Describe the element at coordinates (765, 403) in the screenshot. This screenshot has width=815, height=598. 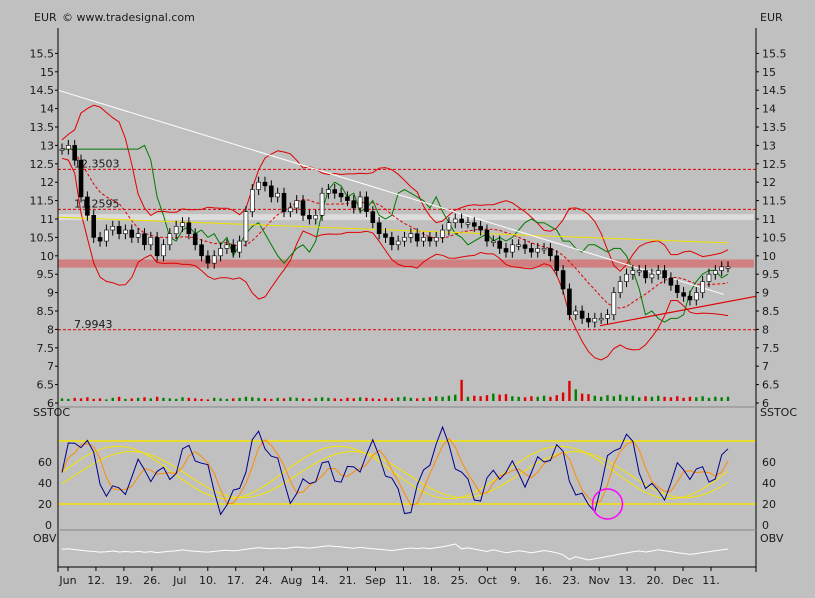
I see `y-tick-label-right: 6` at that location.